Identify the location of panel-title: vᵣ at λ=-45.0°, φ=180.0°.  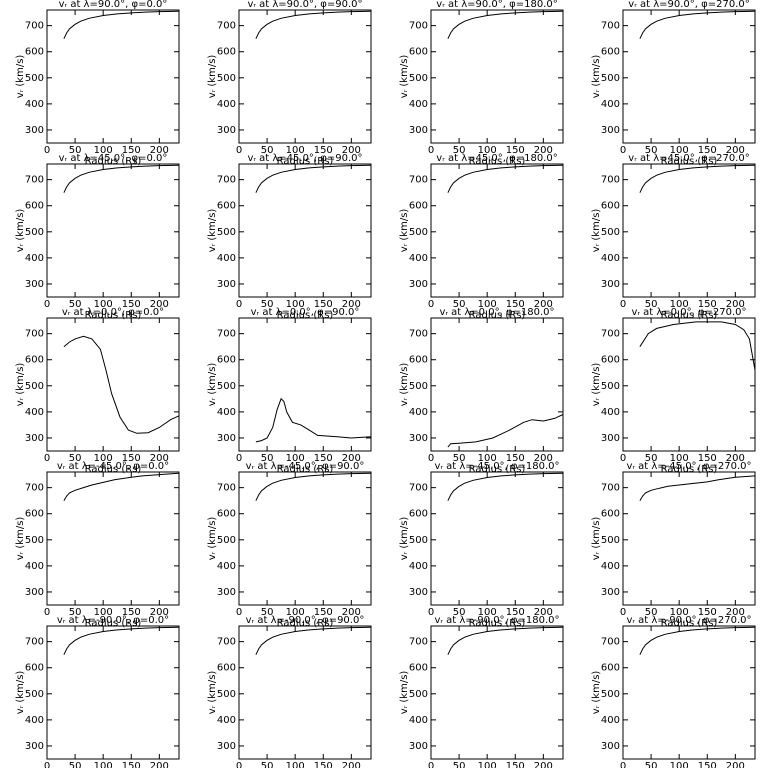
(496, 466).